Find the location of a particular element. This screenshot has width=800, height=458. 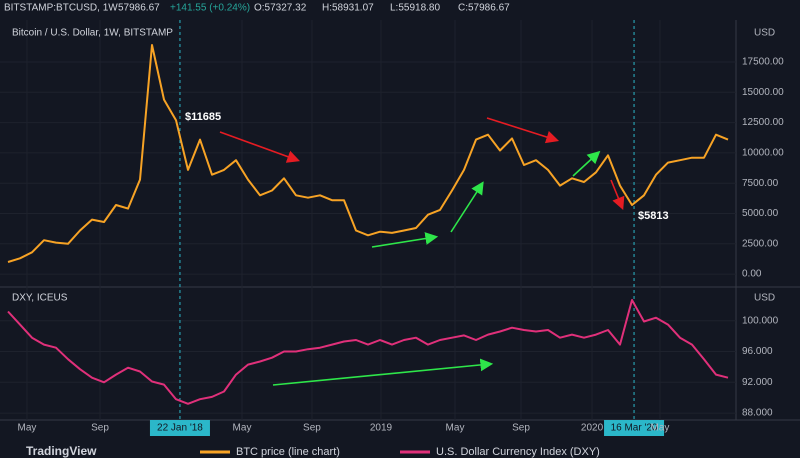

symbol: BITSTAMP:BTCUSD, 1W is located at coordinates (61, 8).